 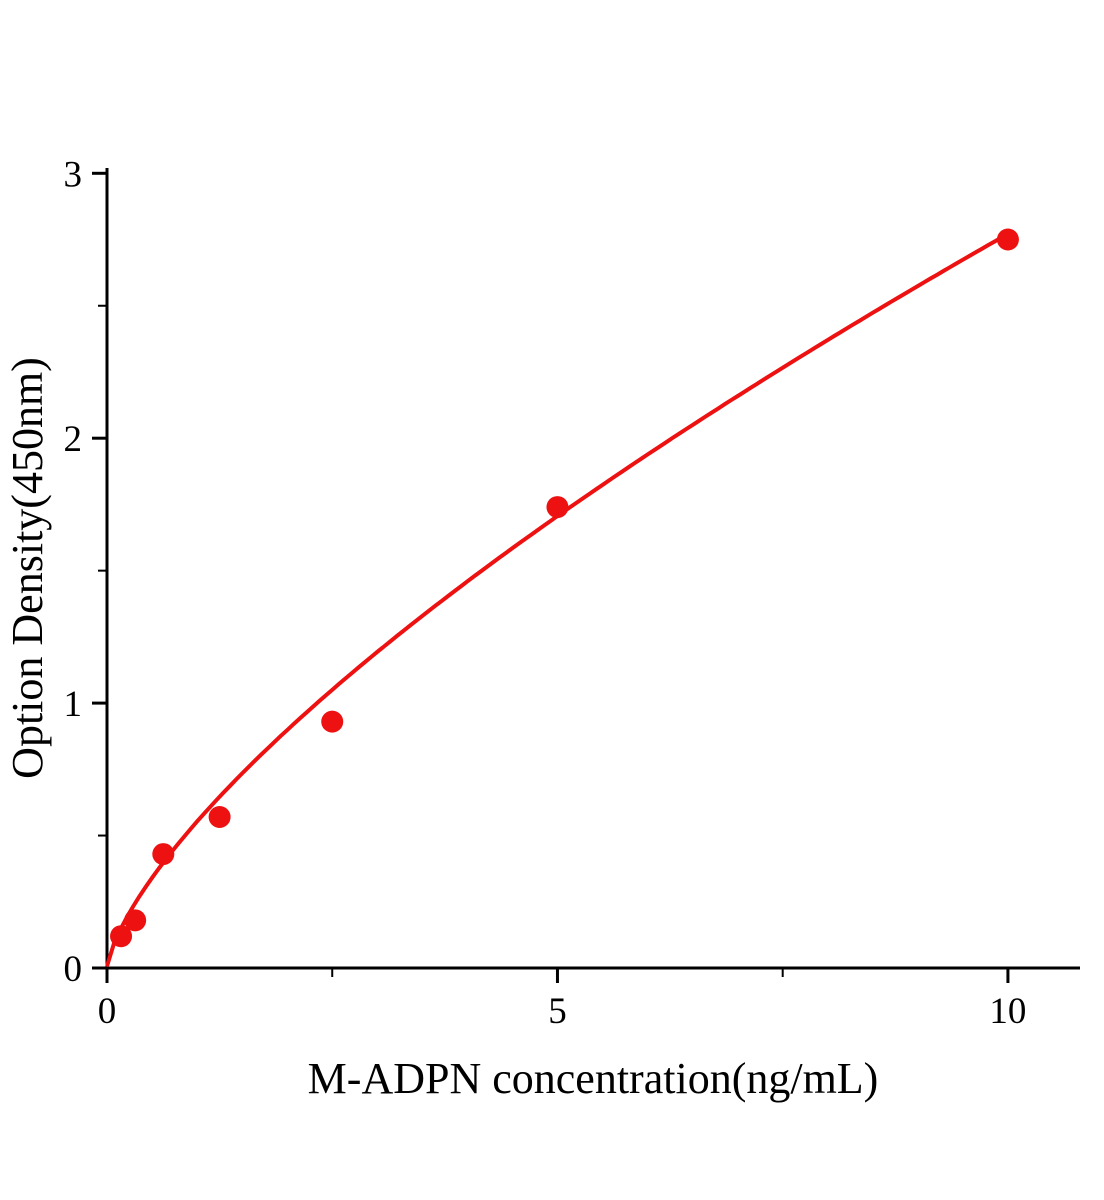 I want to click on y-tick-label: 3, so click(x=73, y=174).